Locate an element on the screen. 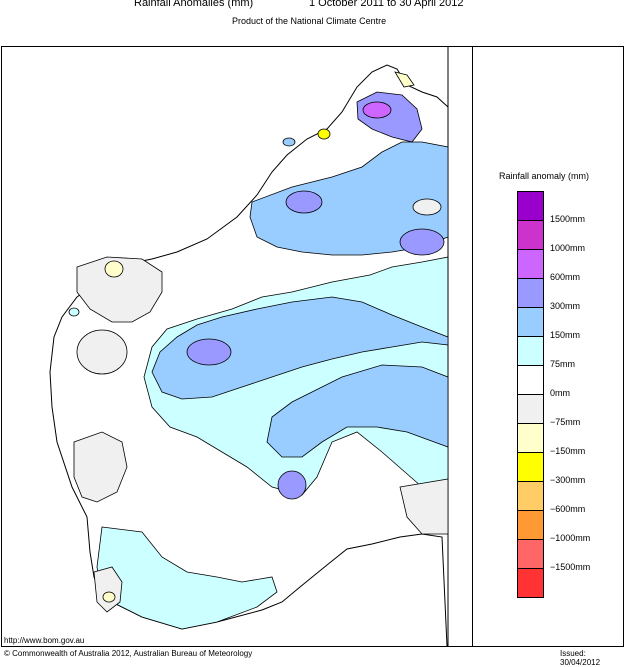 The width and height of the screenshot is (626, 667). issued-date: Issued: 30/04/2012 is located at coordinates (580, 658).